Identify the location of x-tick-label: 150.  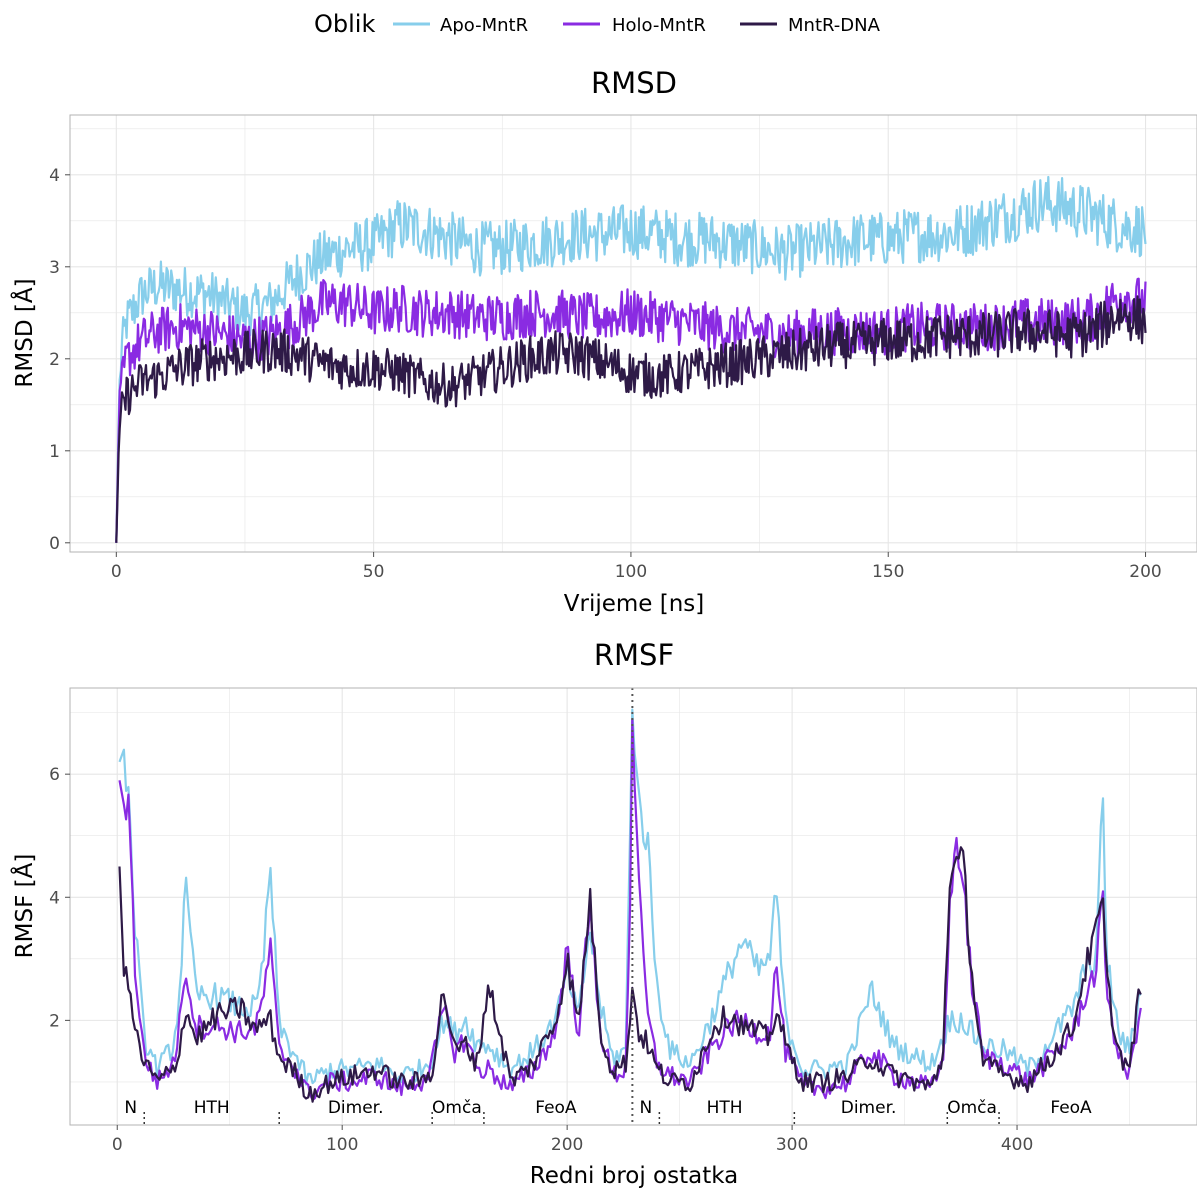
(888, 572).